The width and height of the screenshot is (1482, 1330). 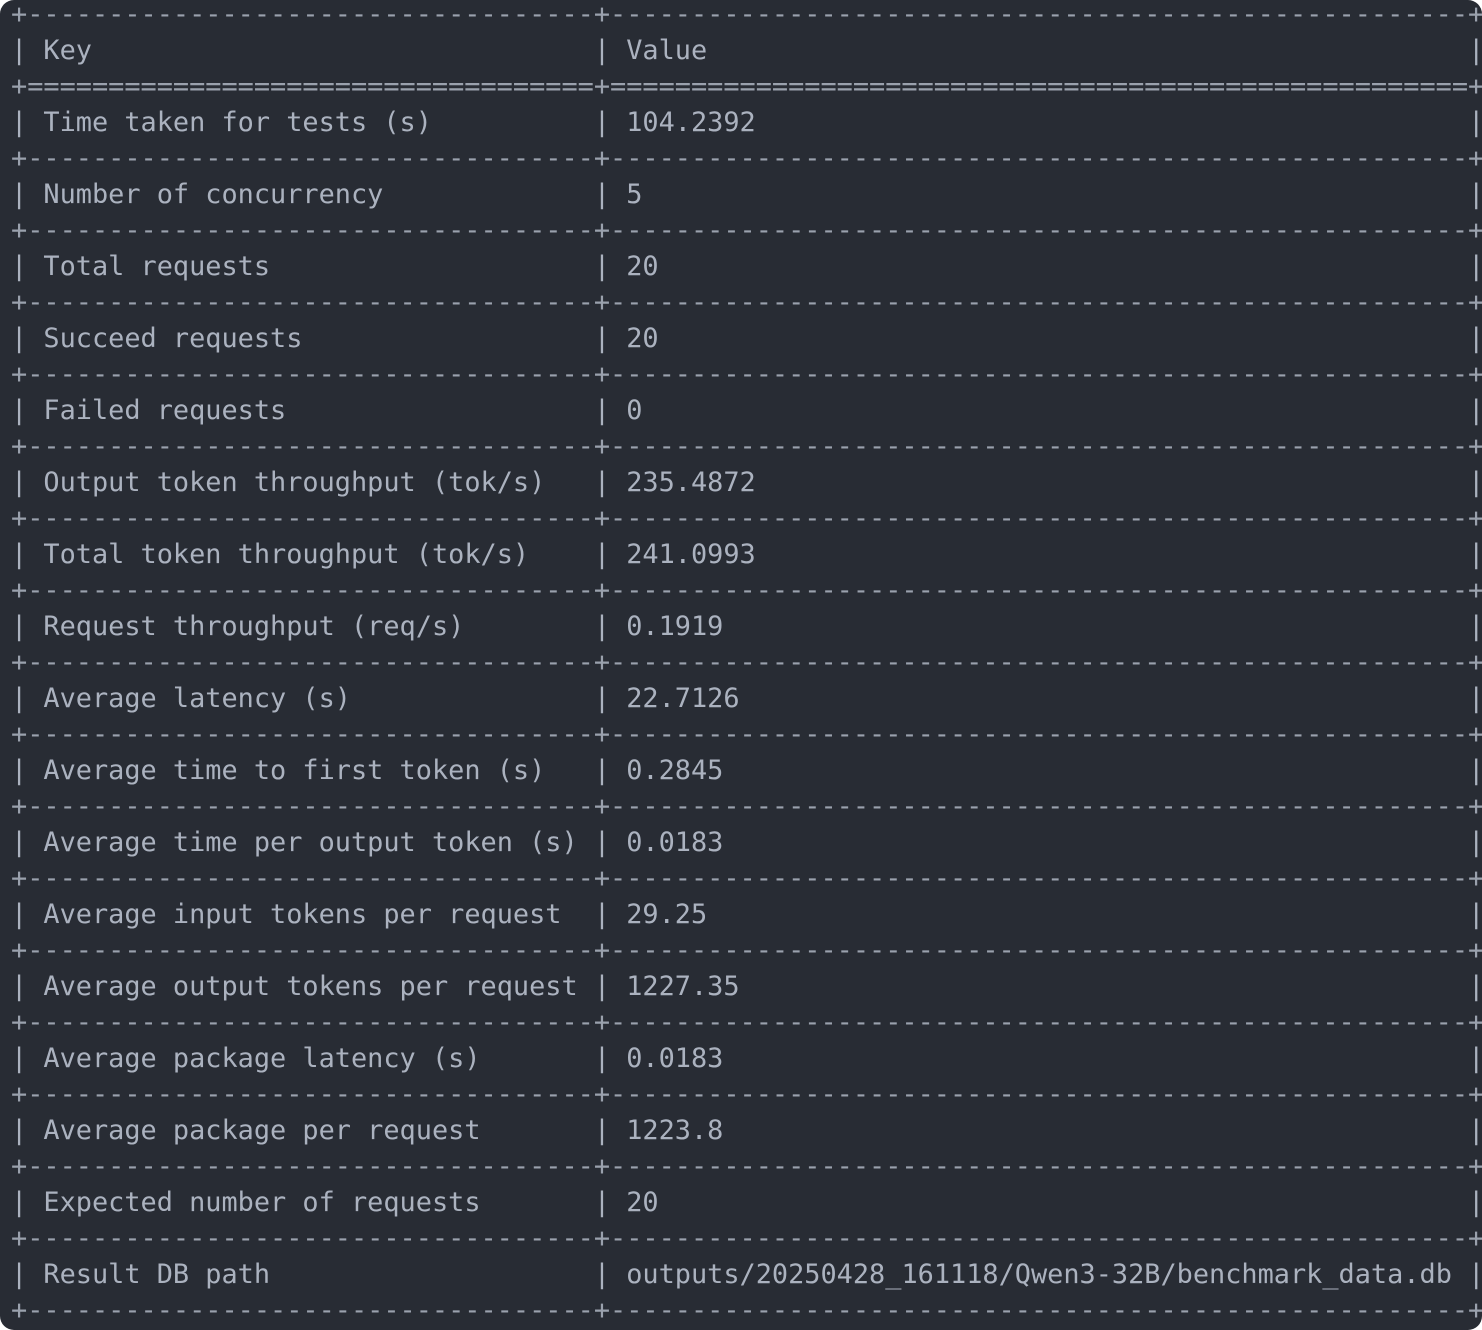 I want to click on key-cell: Request throughput (req/s), so click(x=254, y=626).